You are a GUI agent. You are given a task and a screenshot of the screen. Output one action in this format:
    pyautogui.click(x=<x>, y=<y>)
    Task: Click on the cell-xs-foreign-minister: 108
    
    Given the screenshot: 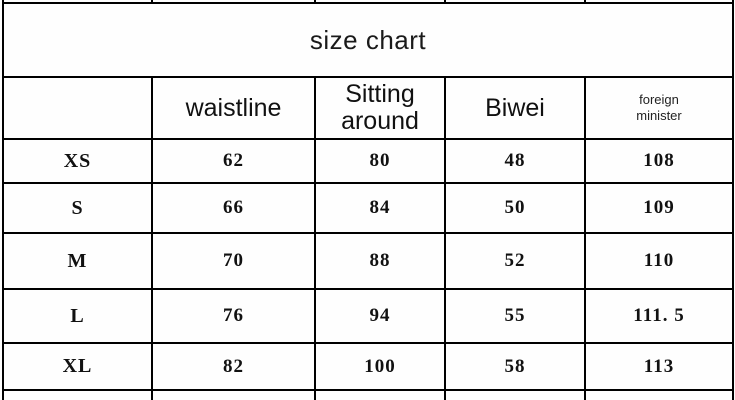 What is the action you would take?
    pyautogui.click(x=659, y=161)
    